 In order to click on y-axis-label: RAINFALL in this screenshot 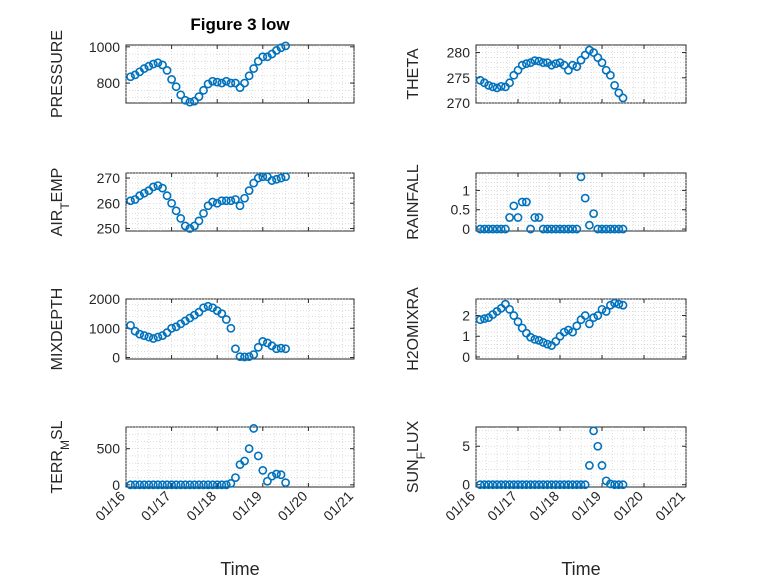, I will do `click(413, 202)`.